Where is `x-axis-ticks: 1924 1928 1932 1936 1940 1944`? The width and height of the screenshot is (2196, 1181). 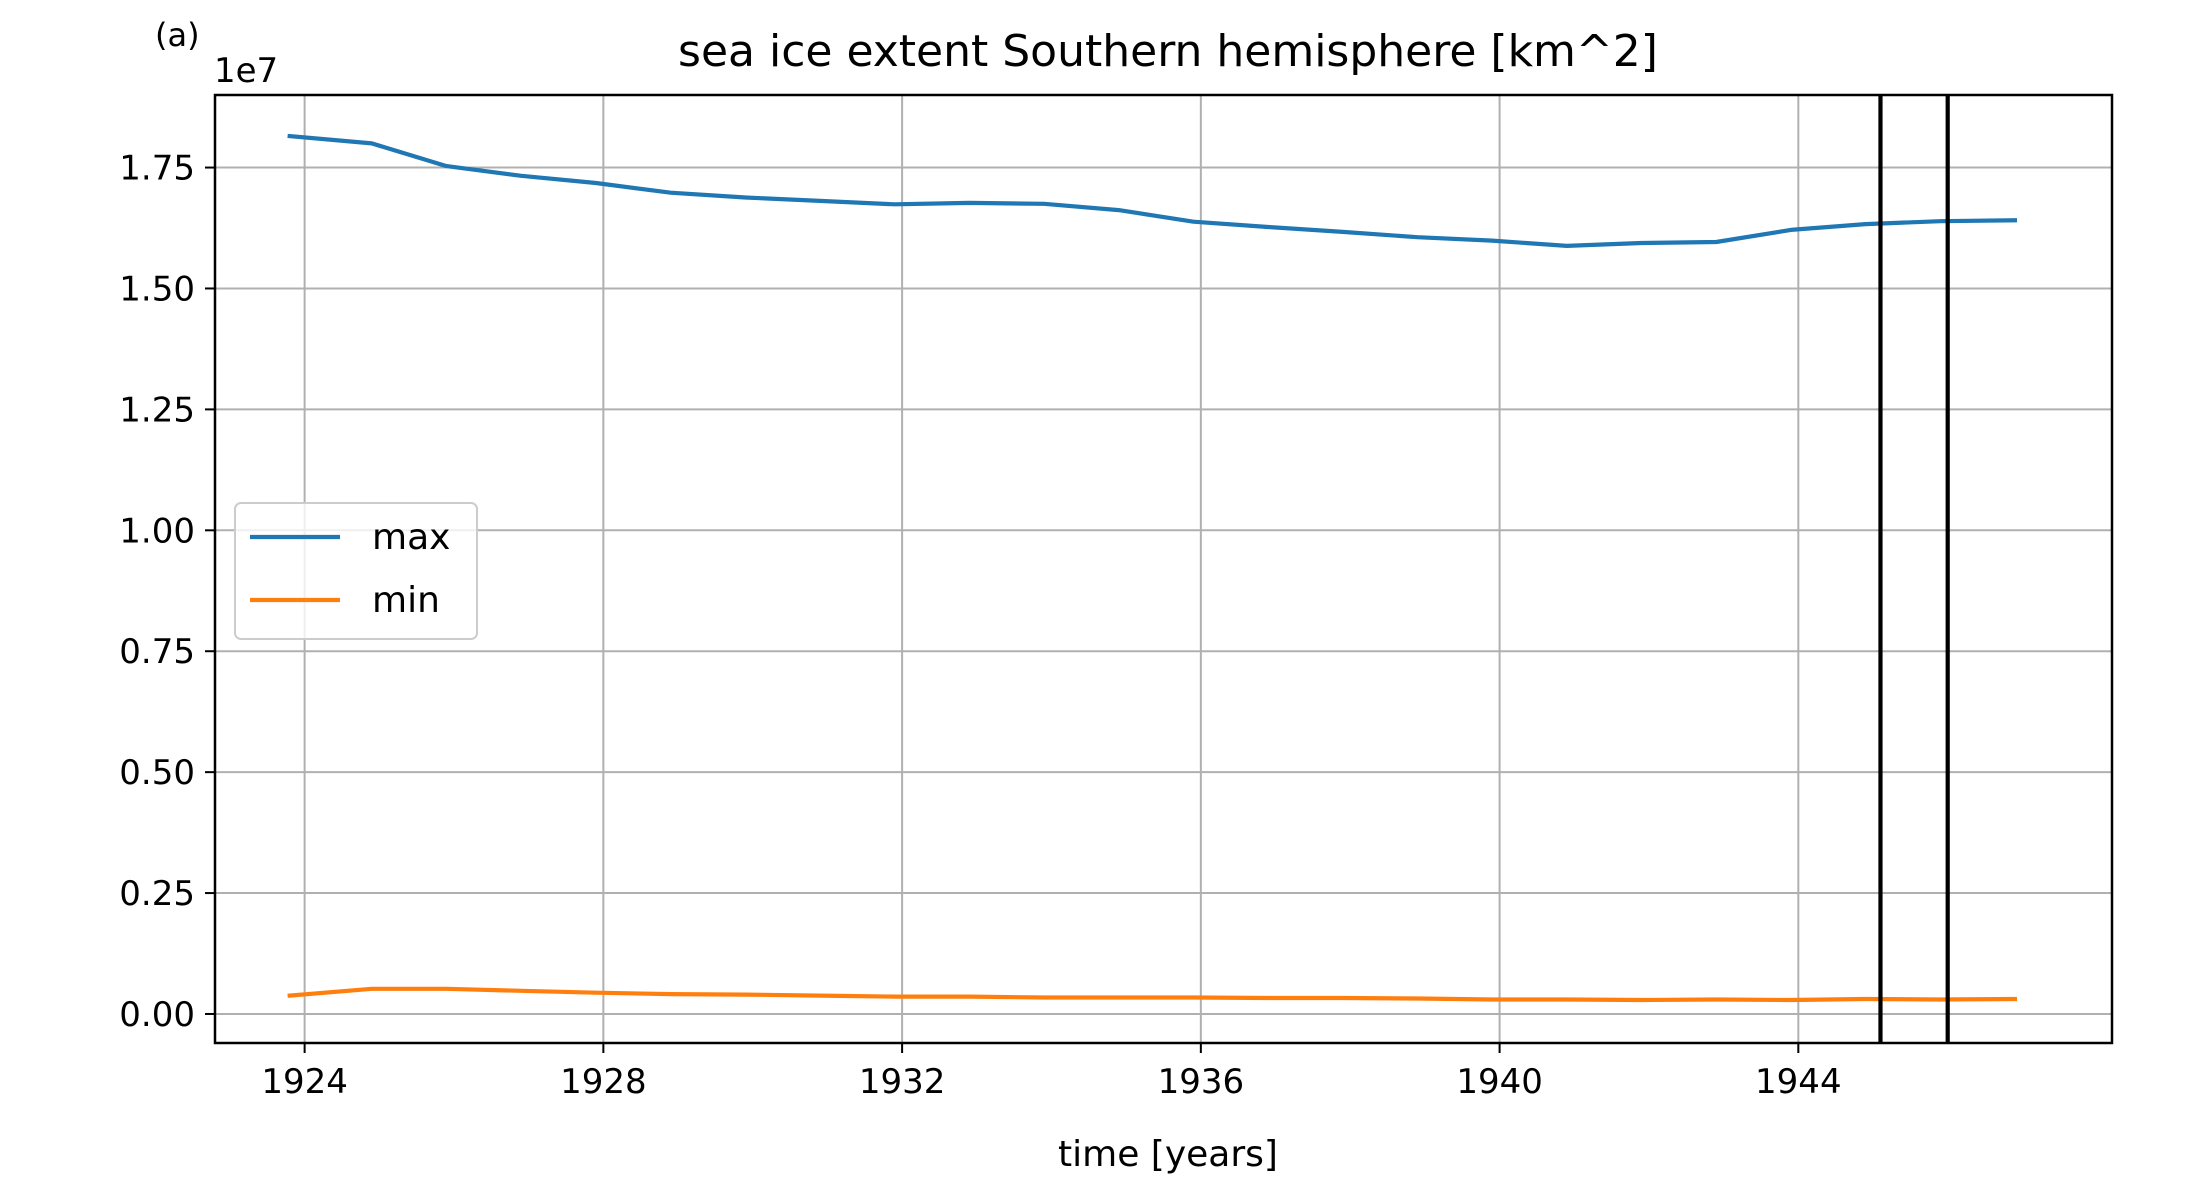 x-axis-ticks: 1924 1928 1932 1936 1940 1944 is located at coordinates (1051, 1072).